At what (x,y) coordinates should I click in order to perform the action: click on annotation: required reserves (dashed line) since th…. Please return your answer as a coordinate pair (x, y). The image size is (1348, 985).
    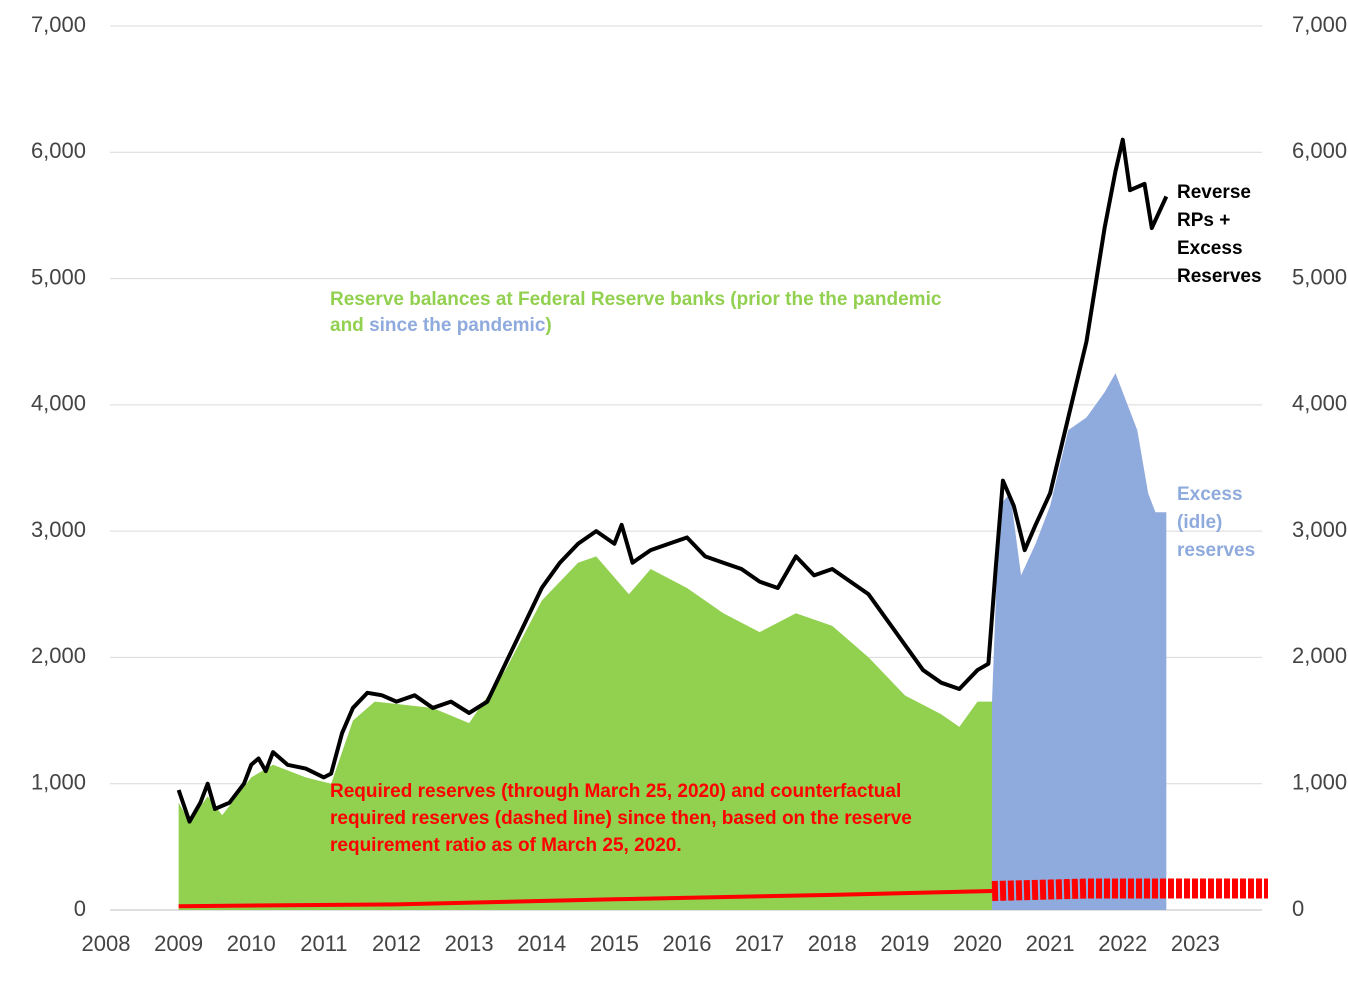
    Looking at the image, I should click on (621, 818).